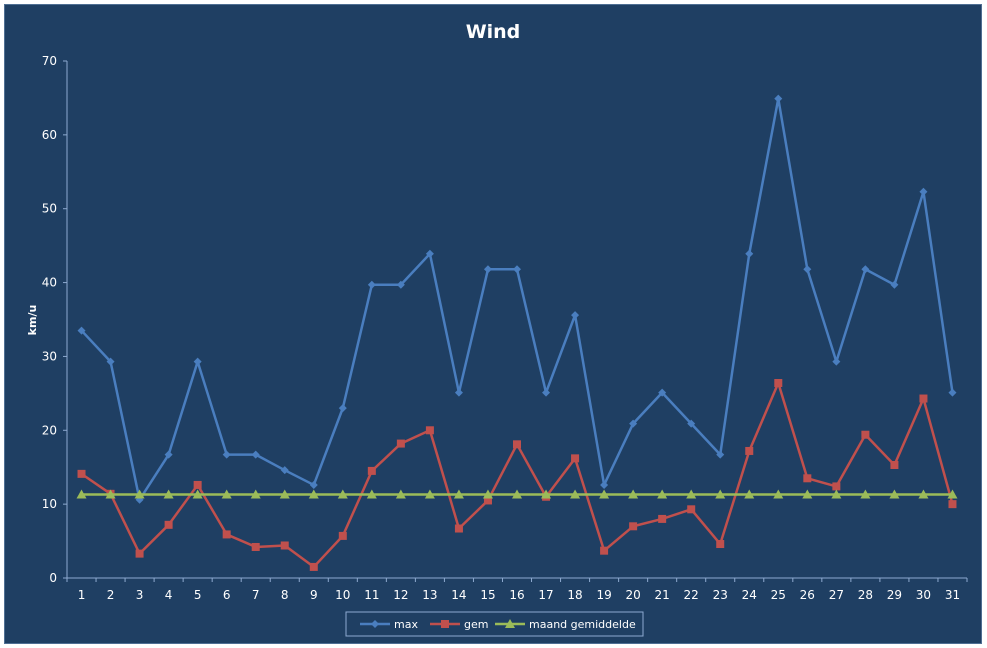 Image resolution: width=987 pixels, height=648 pixels. What do you see at coordinates (894, 595) in the screenshot?
I see `x-tick-label: 29` at bounding box center [894, 595].